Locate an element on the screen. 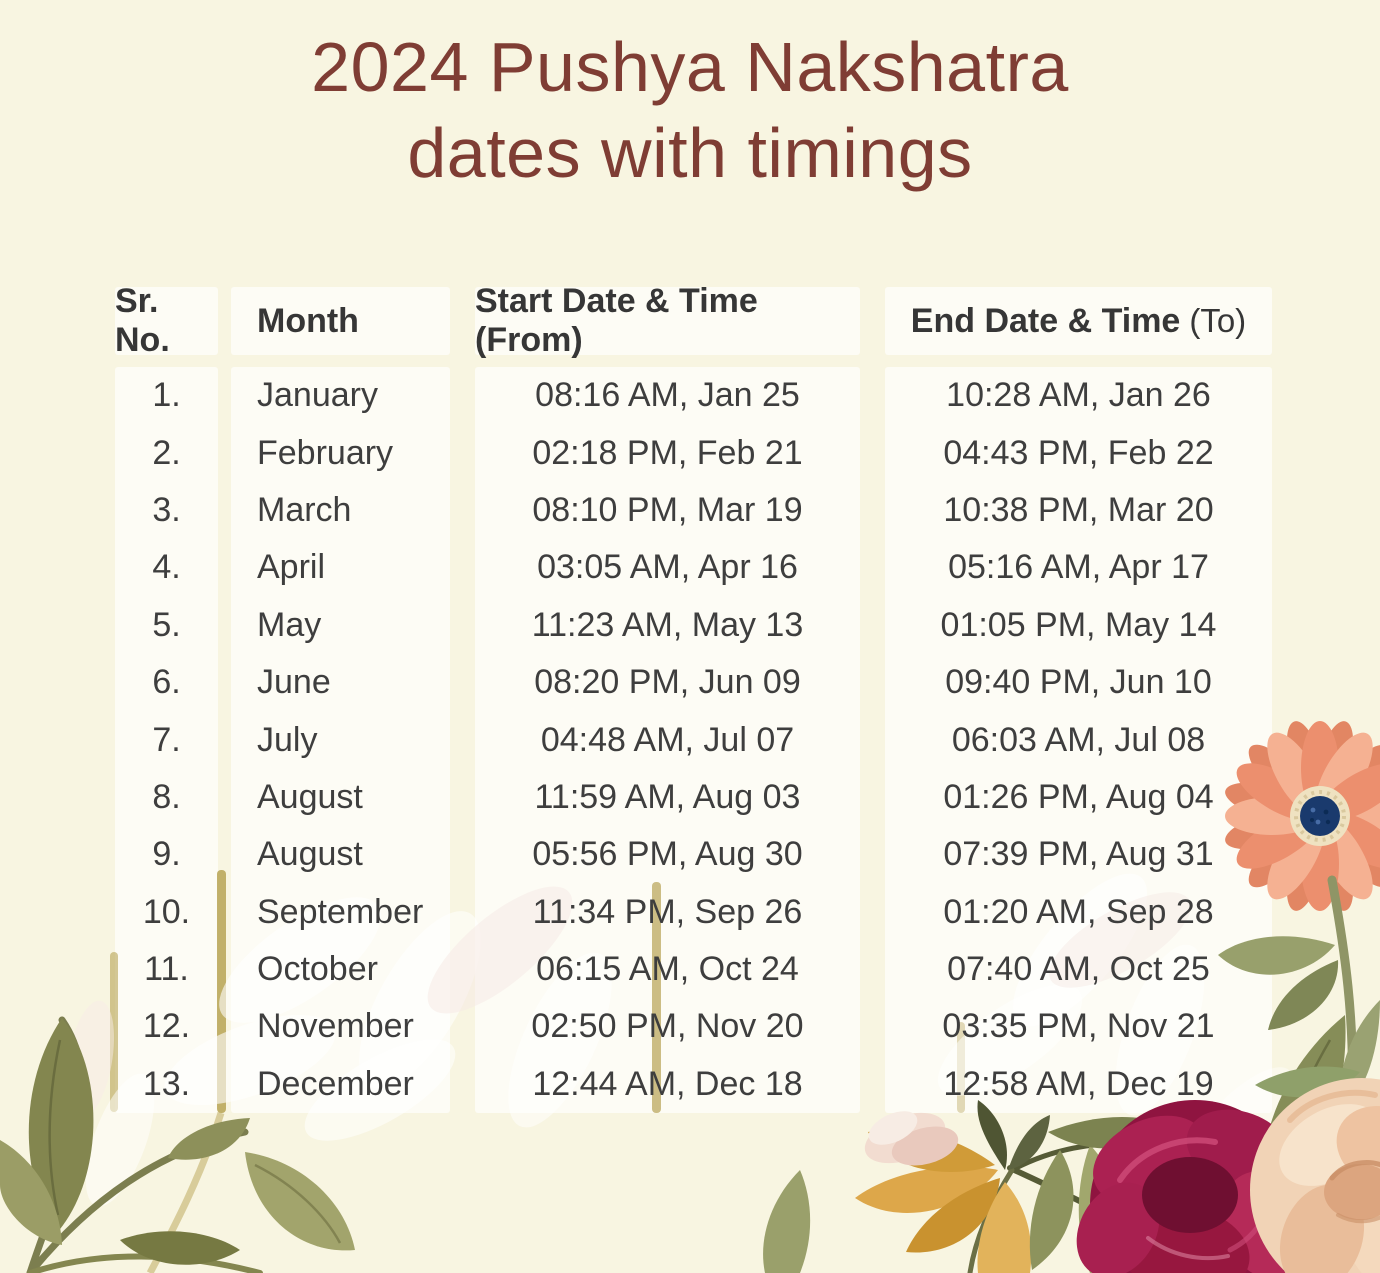 The height and width of the screenshot is (1273, 1380). header-sr-no: Sr. No. is located at coordinates (166, 320).